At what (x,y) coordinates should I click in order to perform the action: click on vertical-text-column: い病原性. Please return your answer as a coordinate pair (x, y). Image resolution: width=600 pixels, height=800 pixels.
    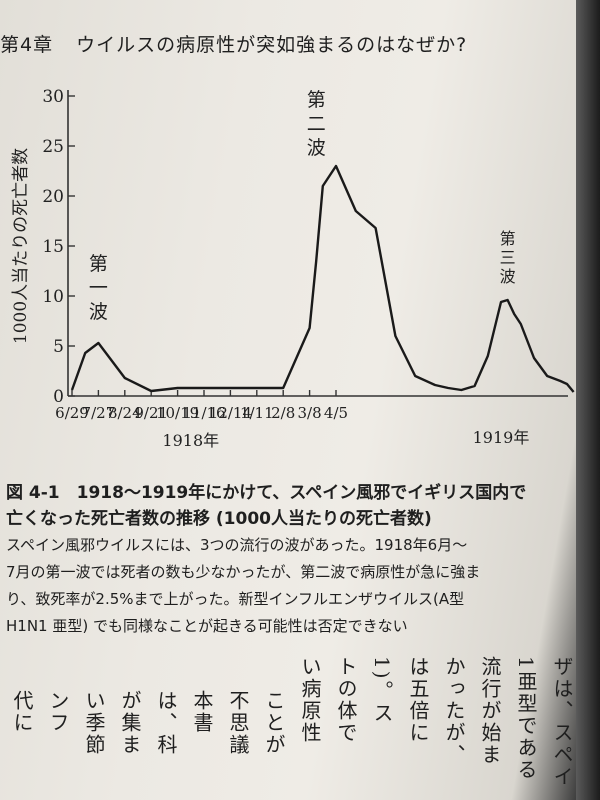
    Looking at the image, I should click on (310, 700).